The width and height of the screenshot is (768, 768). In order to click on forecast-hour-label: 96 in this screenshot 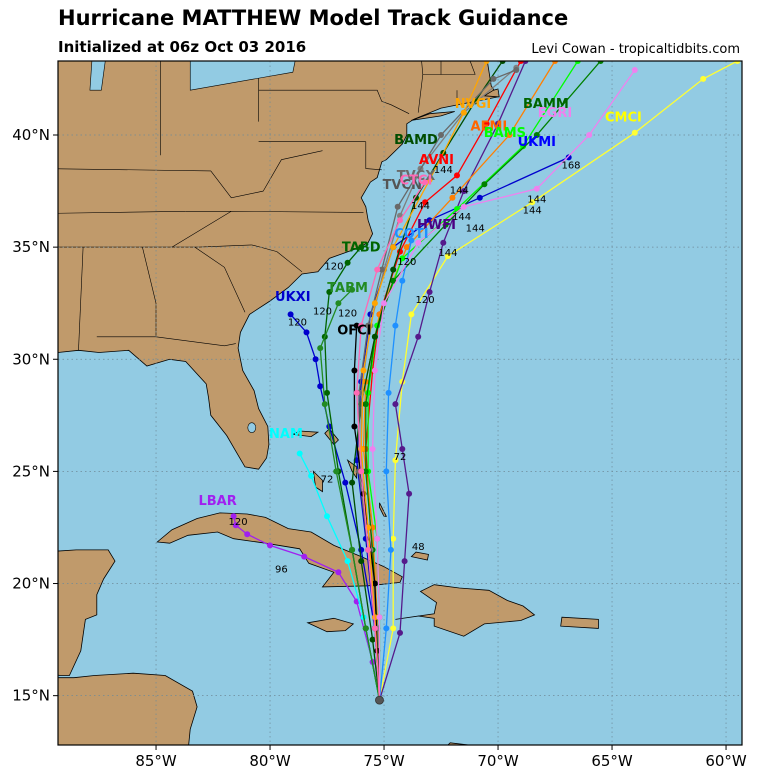, I will do `click(281, 569)`.